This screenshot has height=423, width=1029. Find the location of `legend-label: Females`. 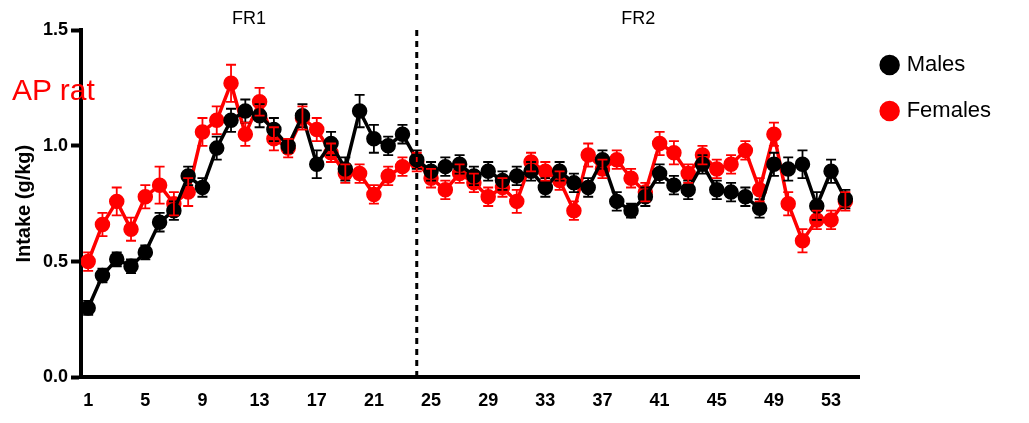

legend-label: Females is located at coordinates (948, 110).